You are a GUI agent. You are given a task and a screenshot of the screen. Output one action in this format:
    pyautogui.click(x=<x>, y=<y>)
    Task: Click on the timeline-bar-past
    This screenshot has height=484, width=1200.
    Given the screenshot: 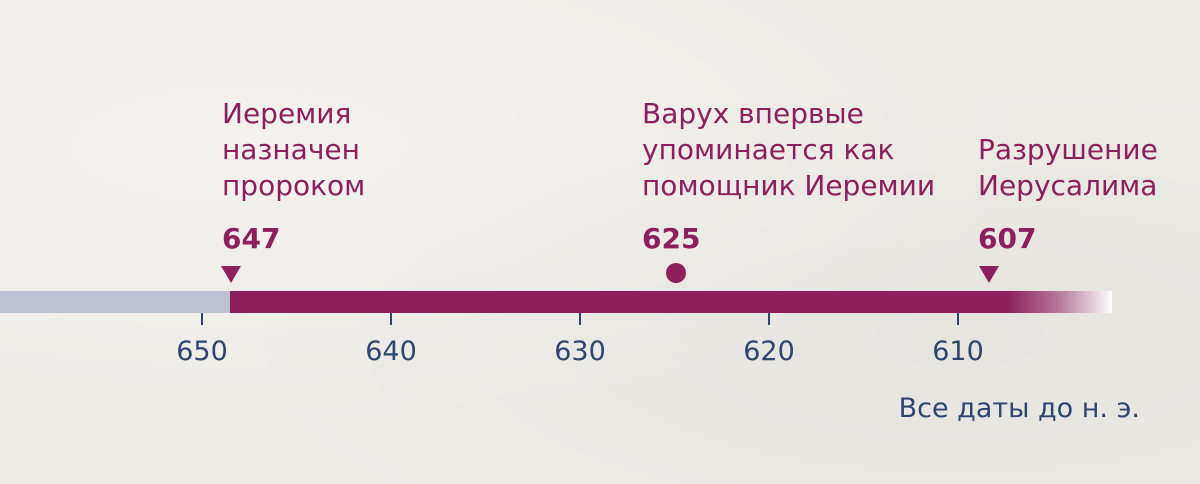 What is the action you would take?
    pyautogui.click(x=115, y=302)
    